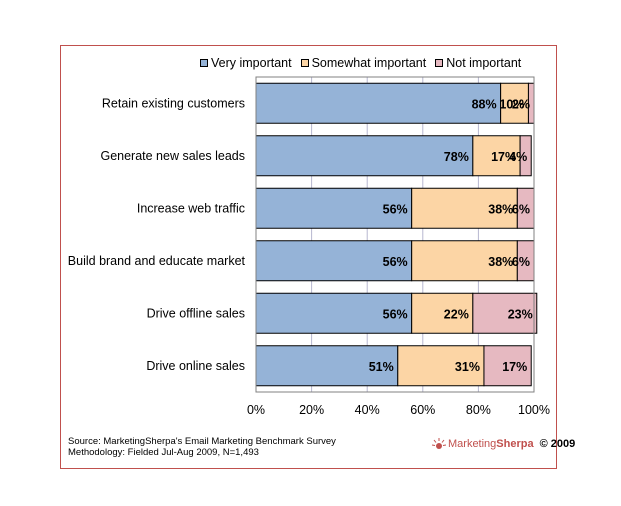  I want to click on legend-item-not-important: Not important, so click(478, 63).